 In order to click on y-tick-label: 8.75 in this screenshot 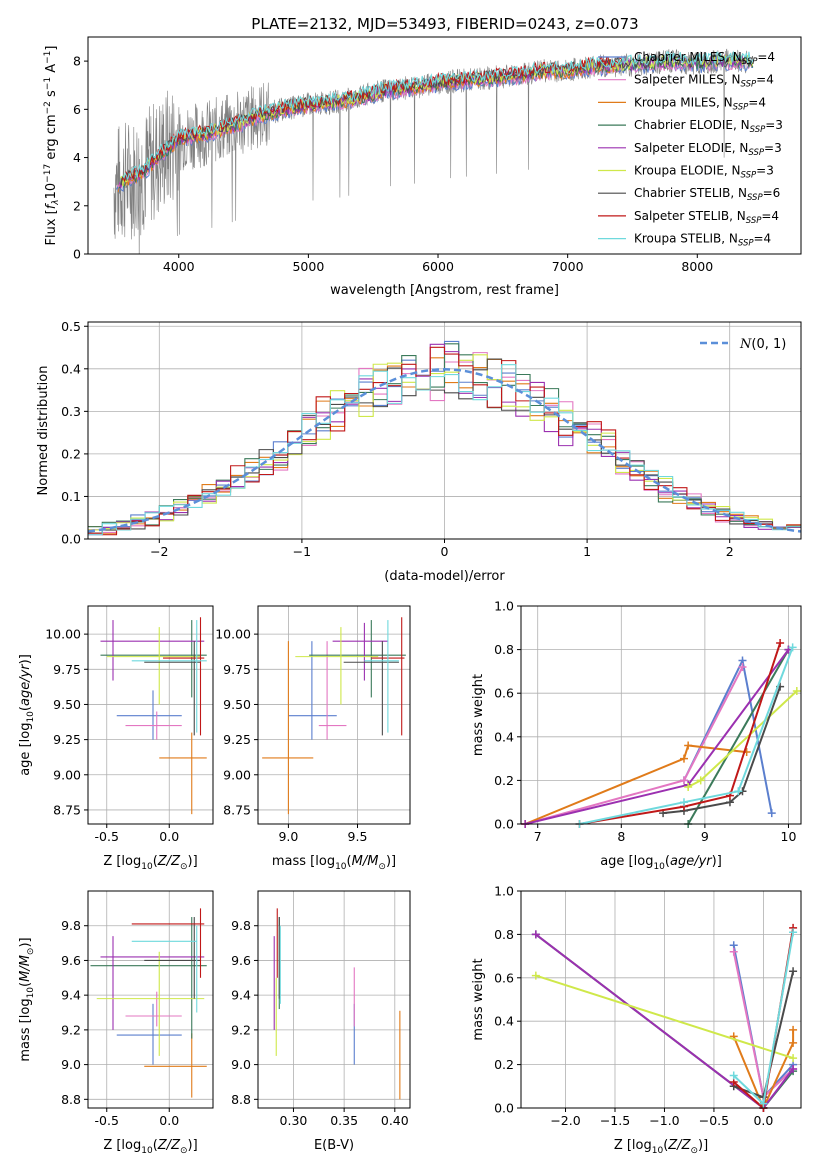, I will do `click(67, 809)`.